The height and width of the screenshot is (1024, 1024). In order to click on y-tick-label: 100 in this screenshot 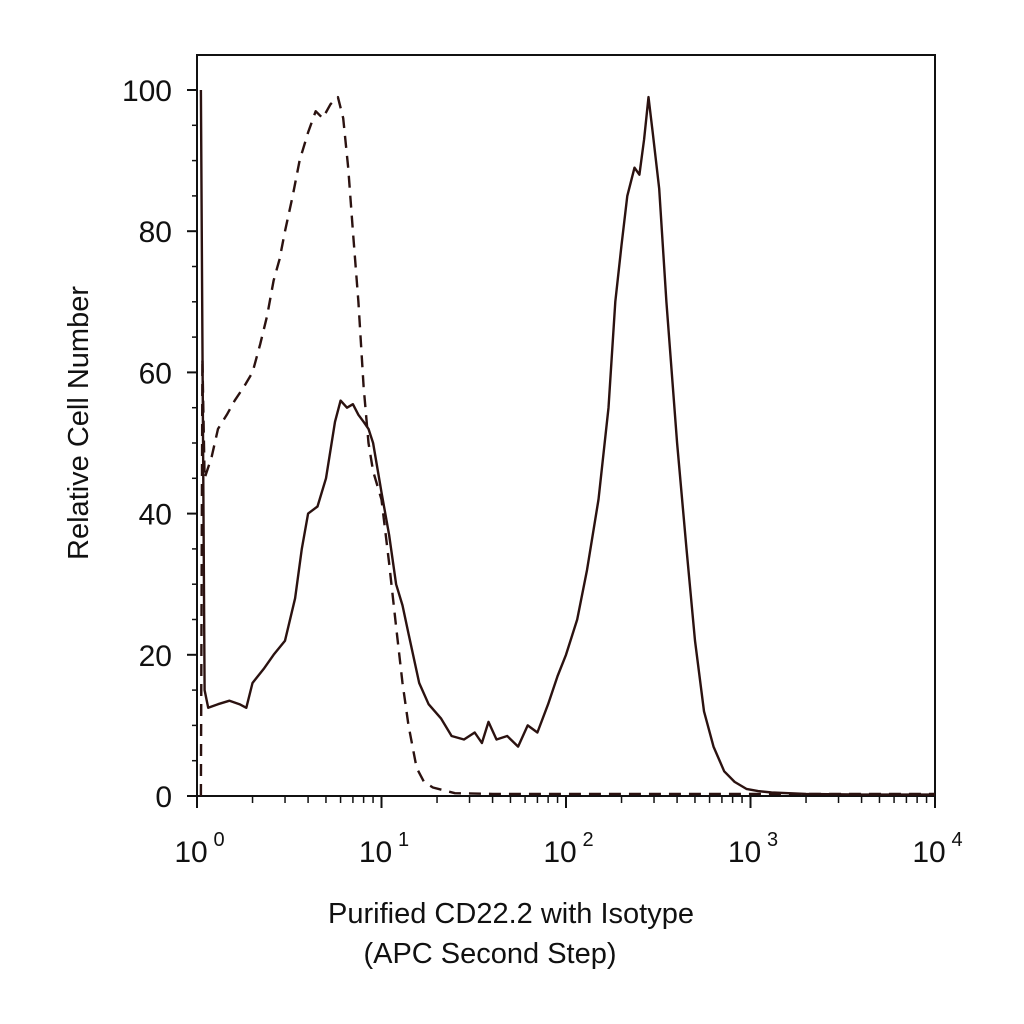, I will do `click(147, 91)`.